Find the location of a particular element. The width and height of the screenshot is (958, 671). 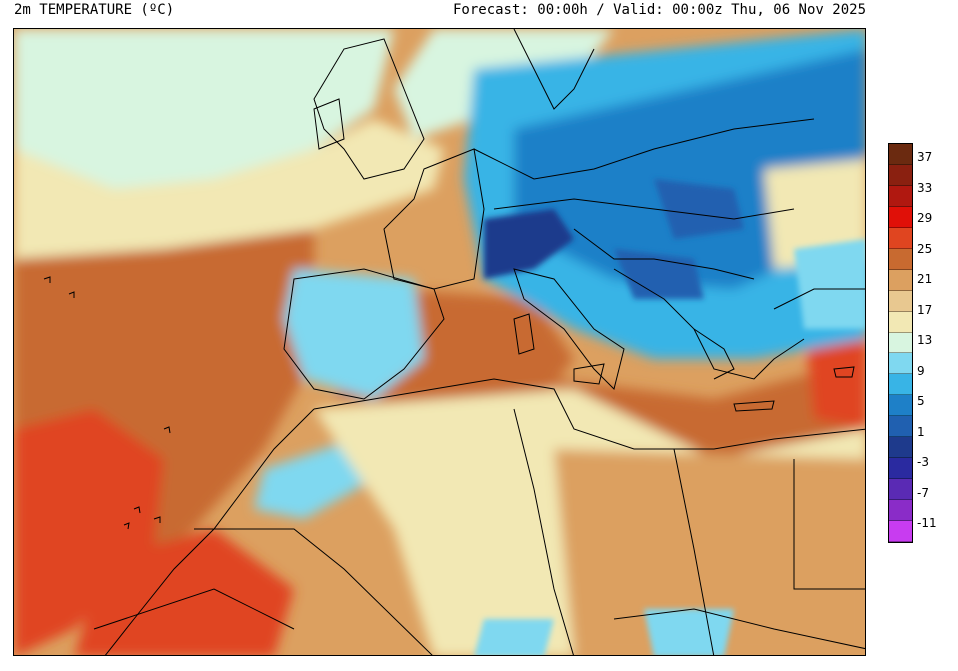

black-sea-mild is located at coordinates (814, 214).